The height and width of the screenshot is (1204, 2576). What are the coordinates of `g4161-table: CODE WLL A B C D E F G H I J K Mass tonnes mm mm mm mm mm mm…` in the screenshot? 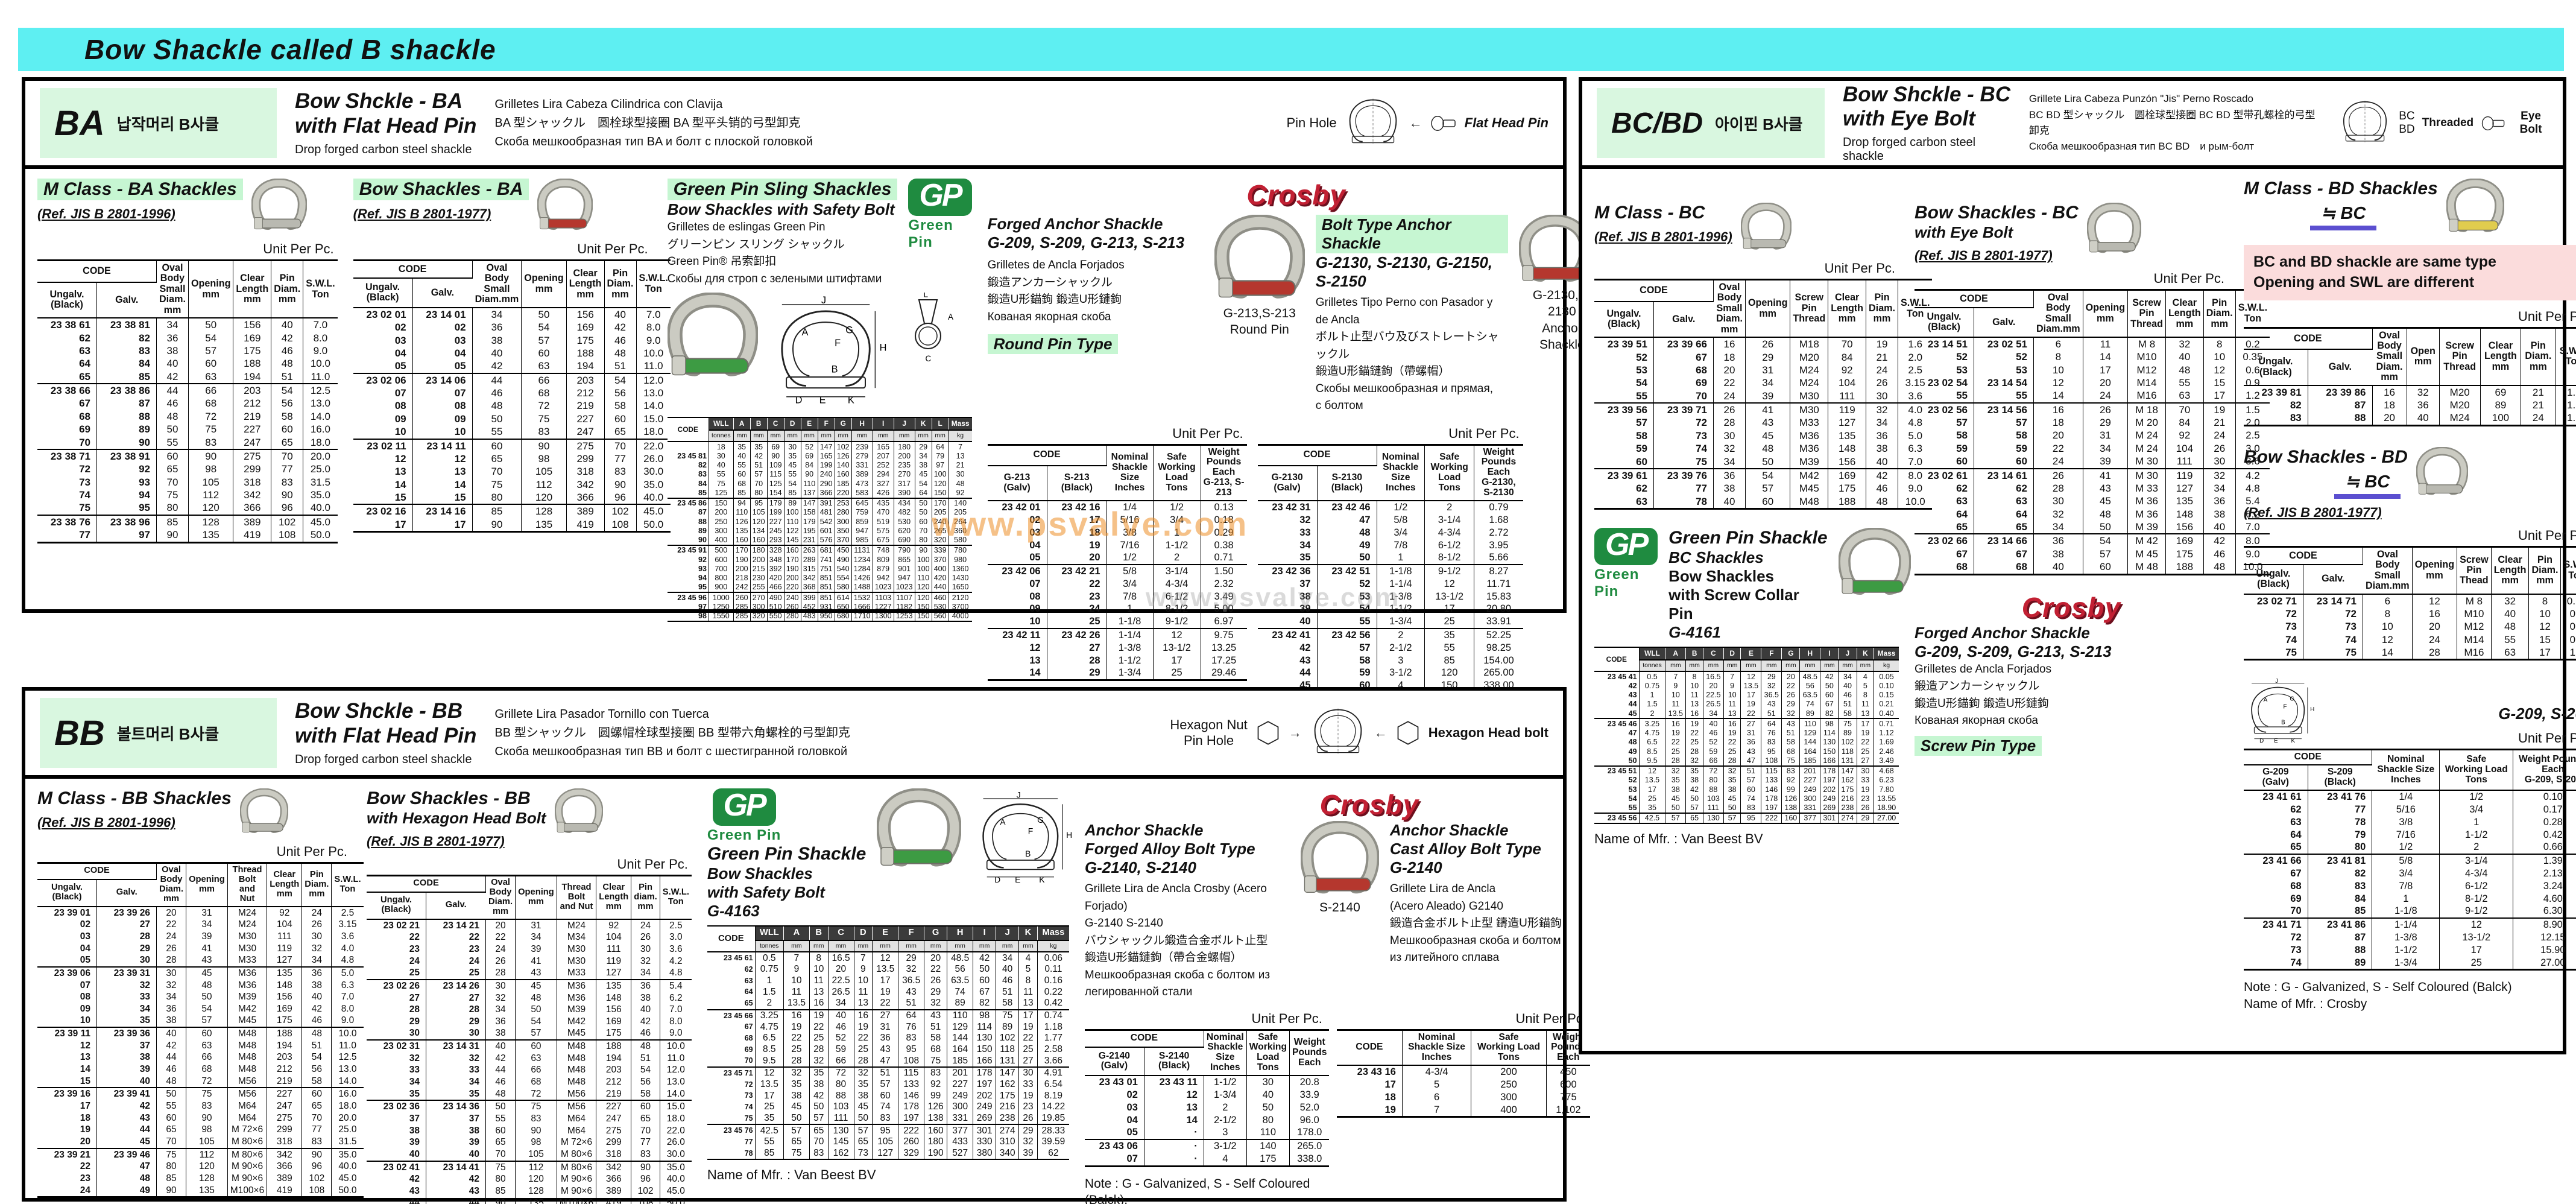 It's located at (1746, 736).